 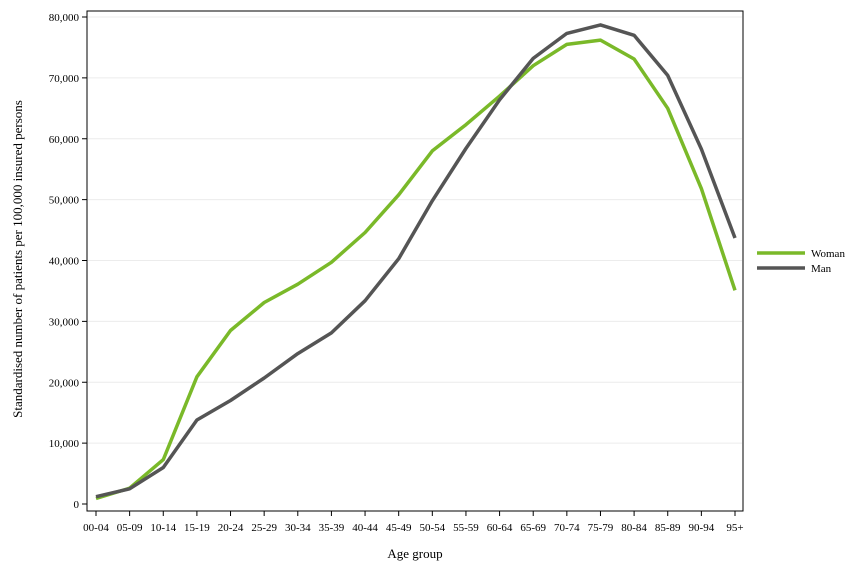 What do you see at coordinates (197, 528) in the screenshot?
I see `x-tick-label: 15-19` at bounding box center [197, 528].